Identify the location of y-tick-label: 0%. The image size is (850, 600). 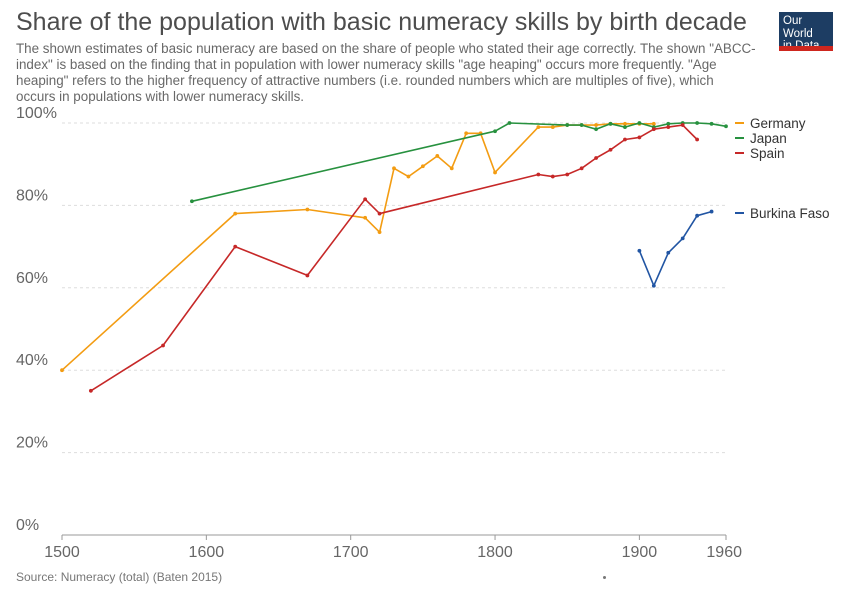
(27, 525).